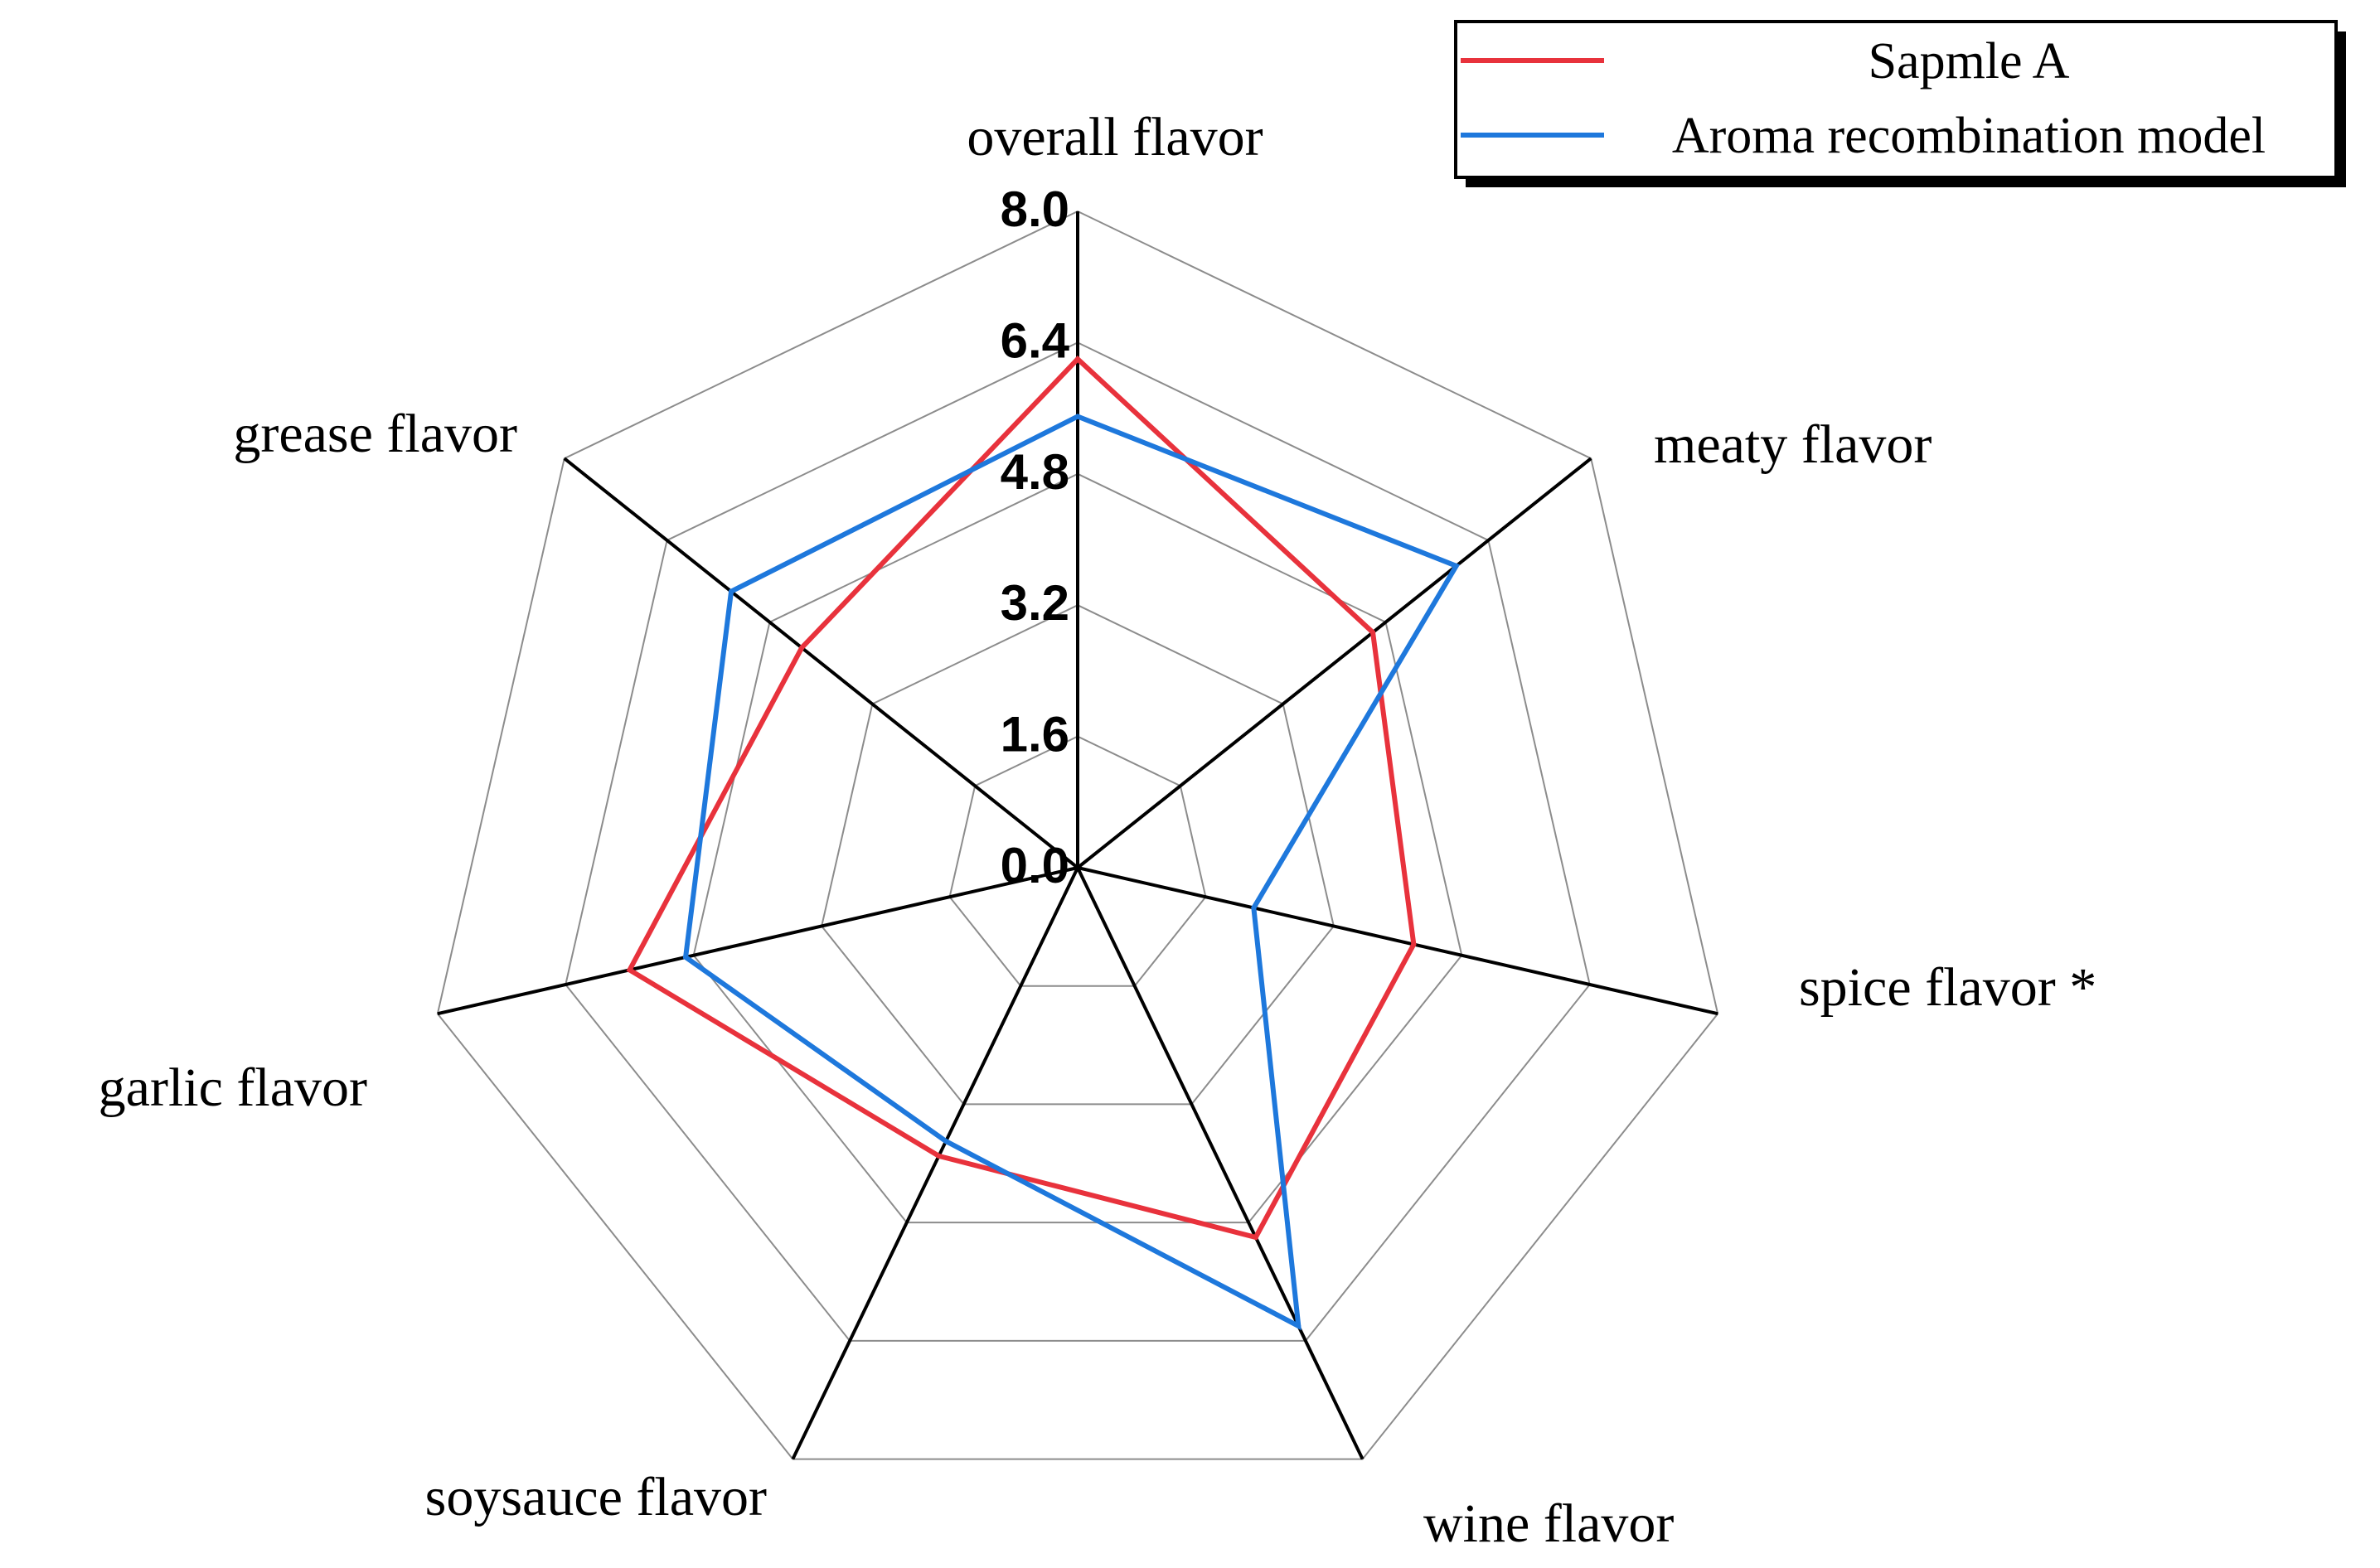  What do you see at coordinates (1115, 137) in the screenshot?
I see `axis-label: overall flavor` at bounding box center [1115, 137].